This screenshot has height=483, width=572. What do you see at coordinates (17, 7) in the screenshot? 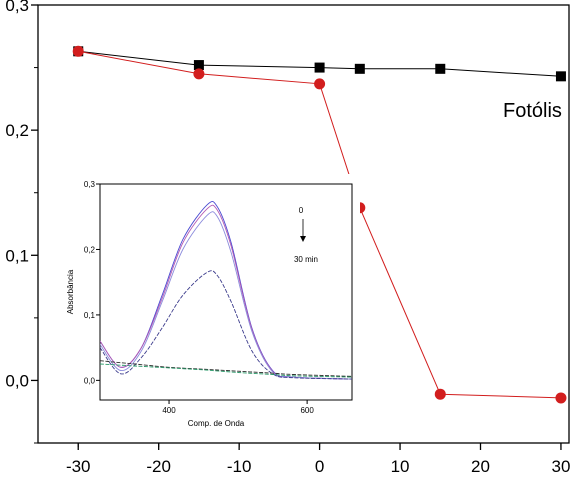
I see `y-tick-label: 0,3` at bounding box center [17, 7].